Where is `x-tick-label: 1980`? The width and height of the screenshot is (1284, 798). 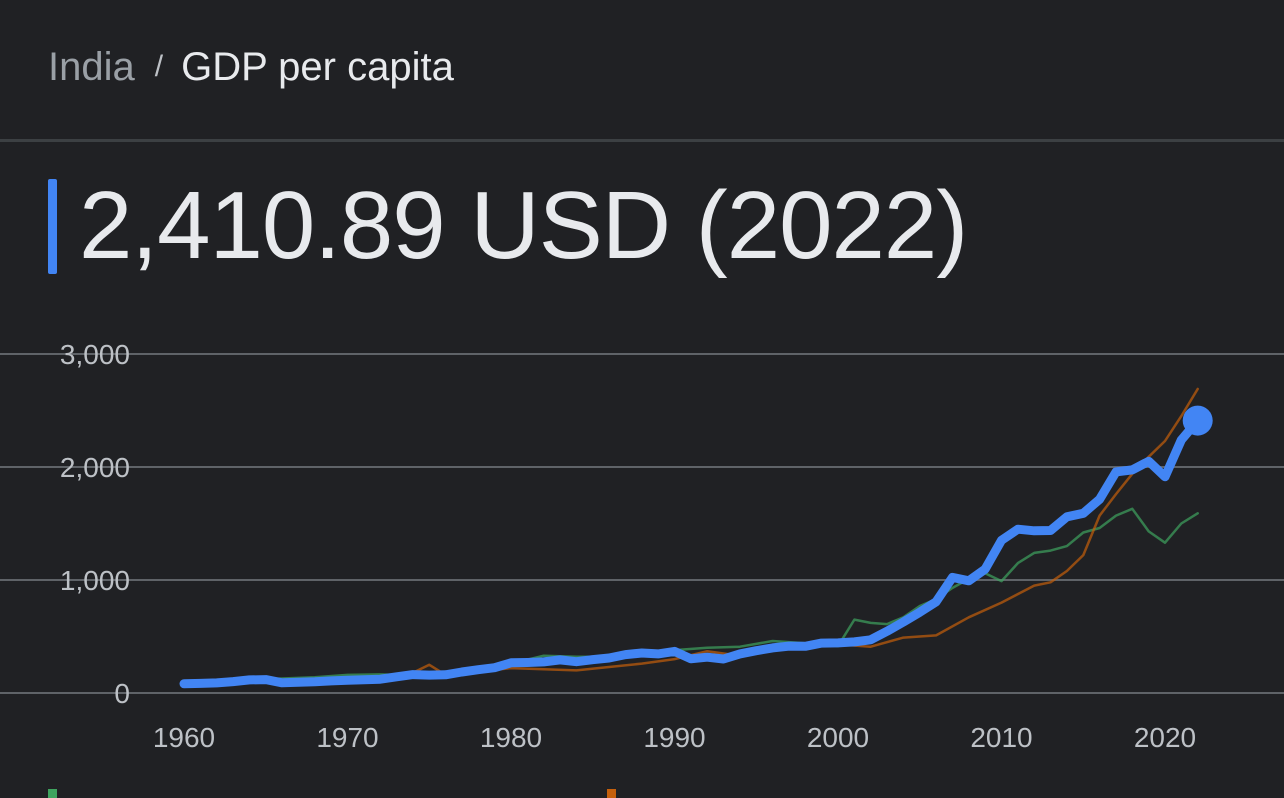
x-tick-label: 1980 is located at coordinates (511, 737).